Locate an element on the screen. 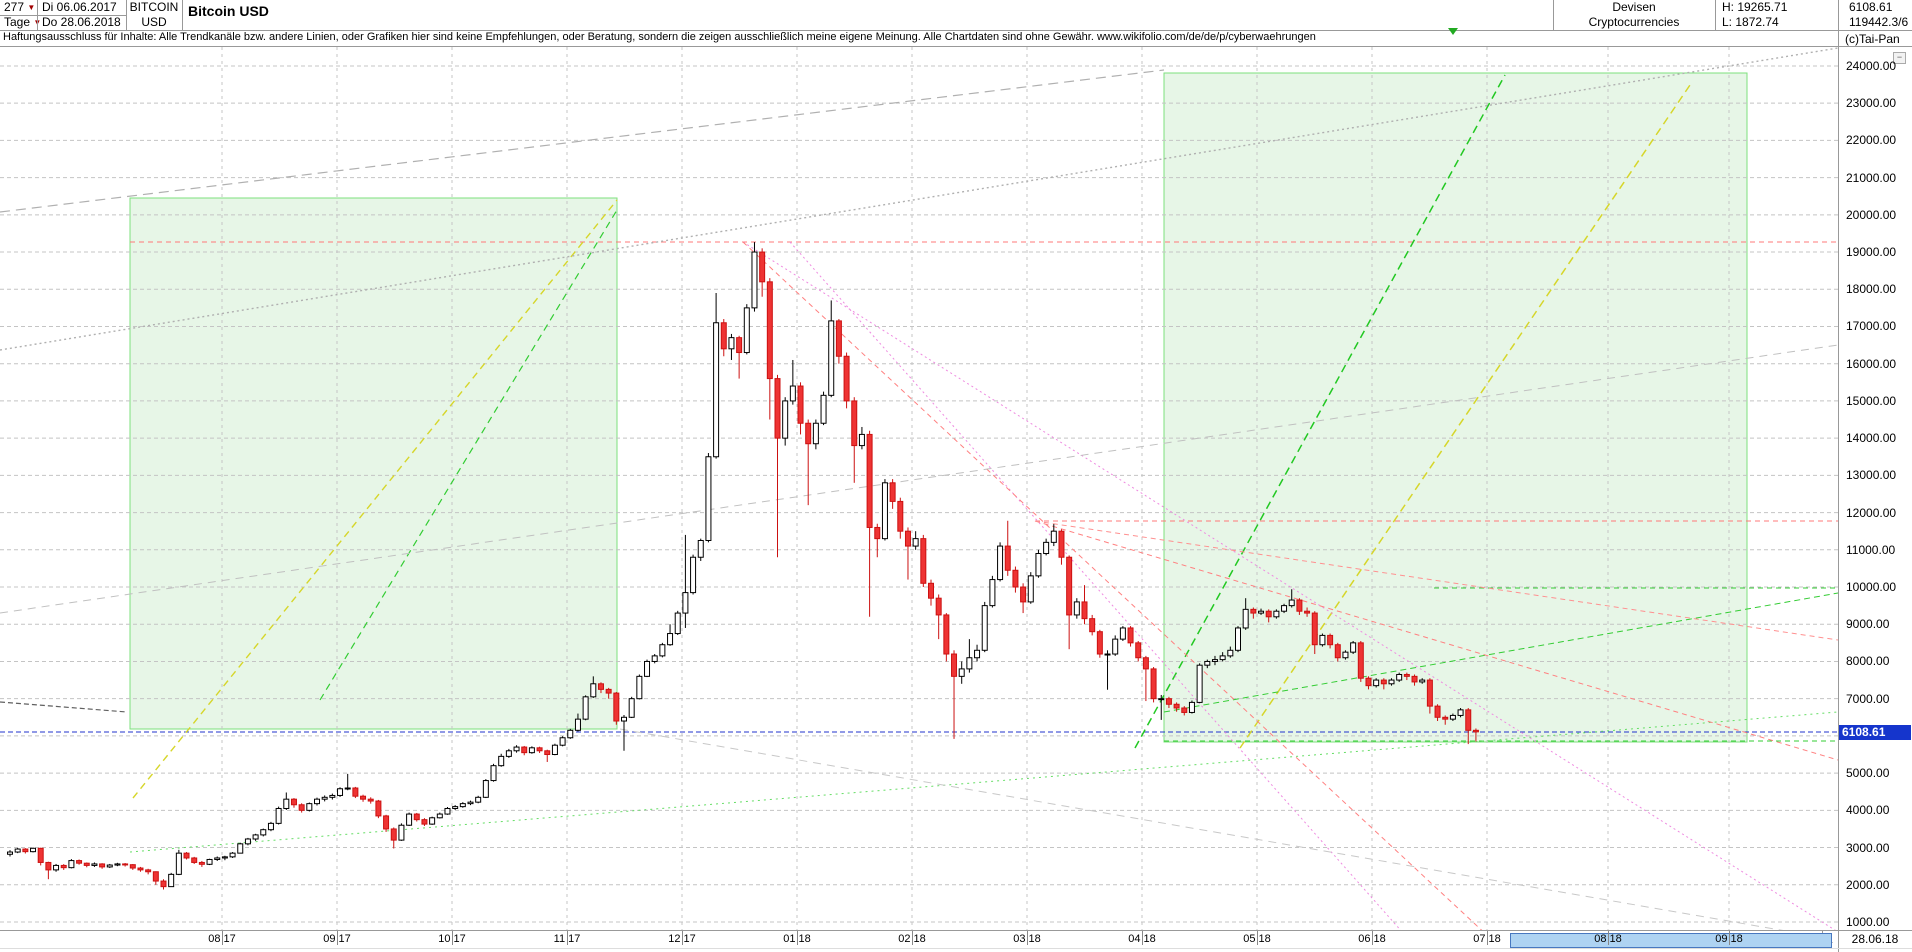 The image size is (1912, 952). visible-range-band is located at coordinates (1671, 940).